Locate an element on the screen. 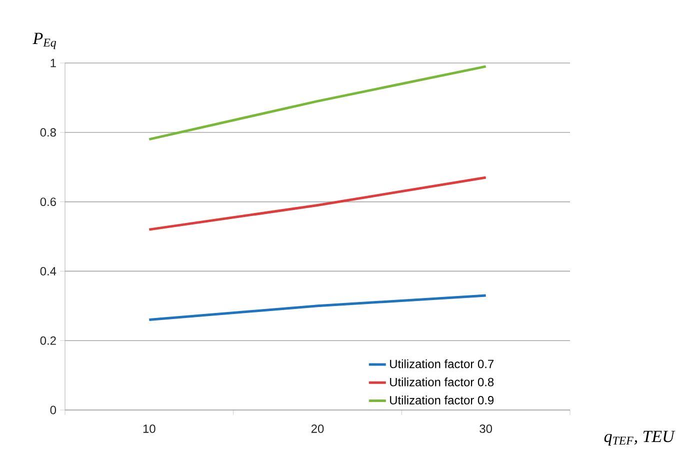 This screenshot has height=459, width=699. legend-label: Utilization factor 0.9 is located at coordinates (442, 400).